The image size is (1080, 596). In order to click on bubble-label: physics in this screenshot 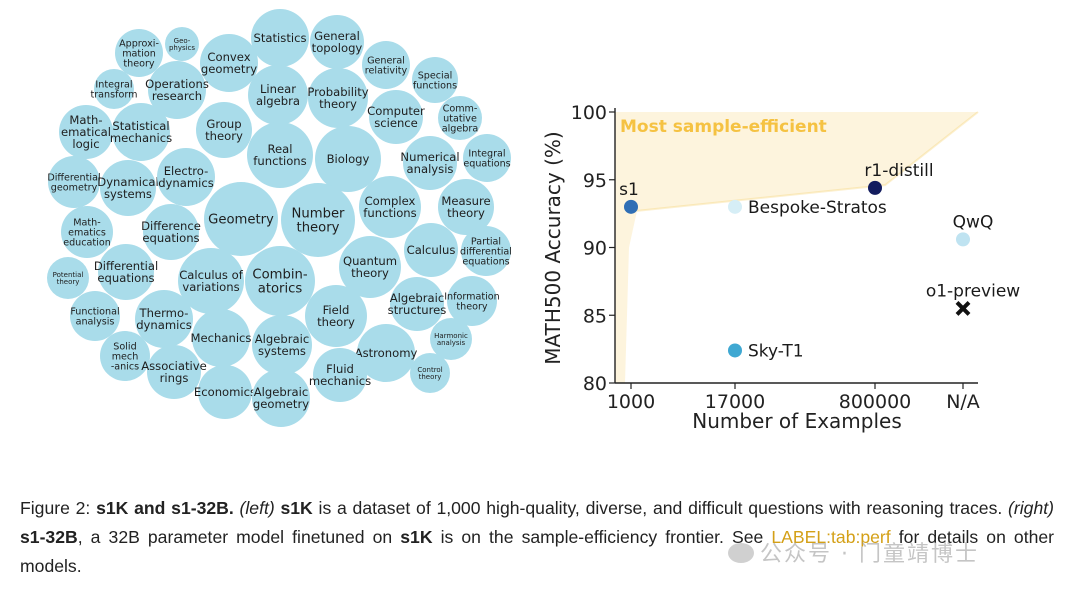, I will do `click(182, 48)`.